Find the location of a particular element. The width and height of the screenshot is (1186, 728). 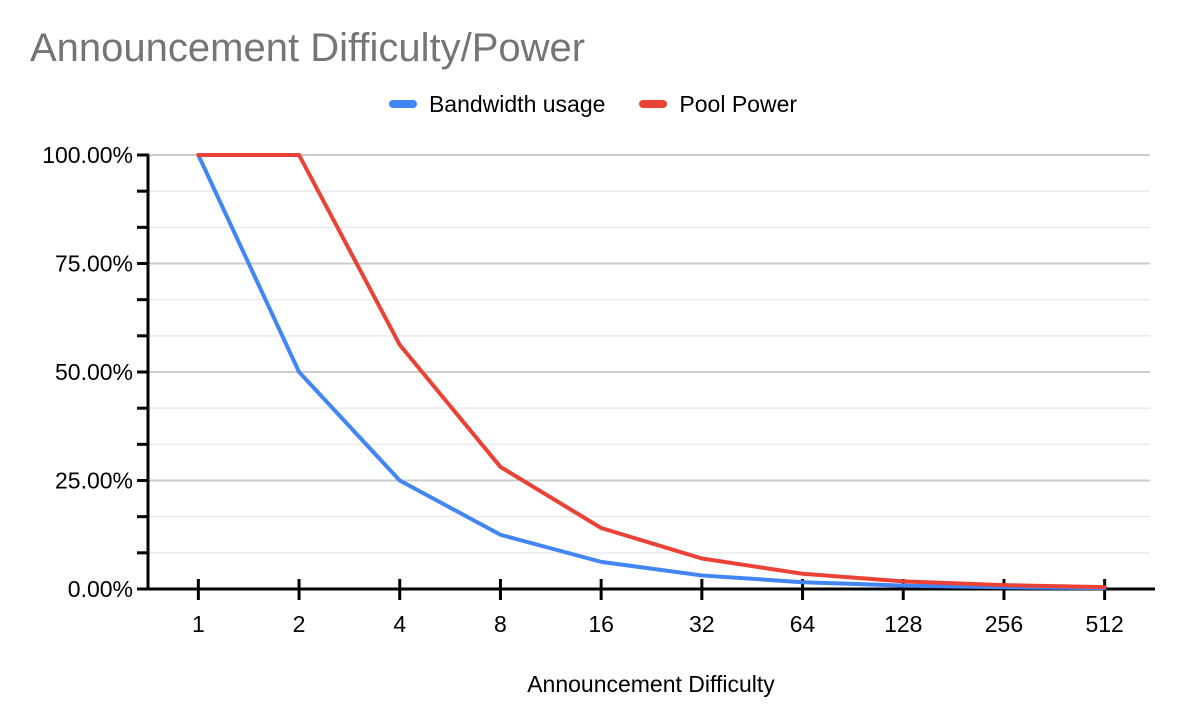

y-tick-label: 0.00% is located at coordinates (100, 589).